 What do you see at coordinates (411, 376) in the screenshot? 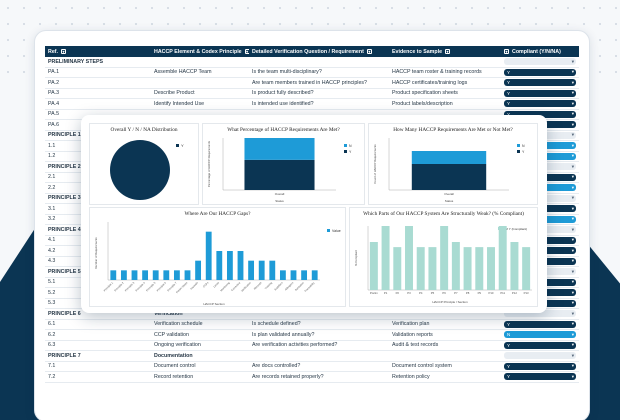
I see `cell-evidence: Retention policy` at bounding box center [411, 376].